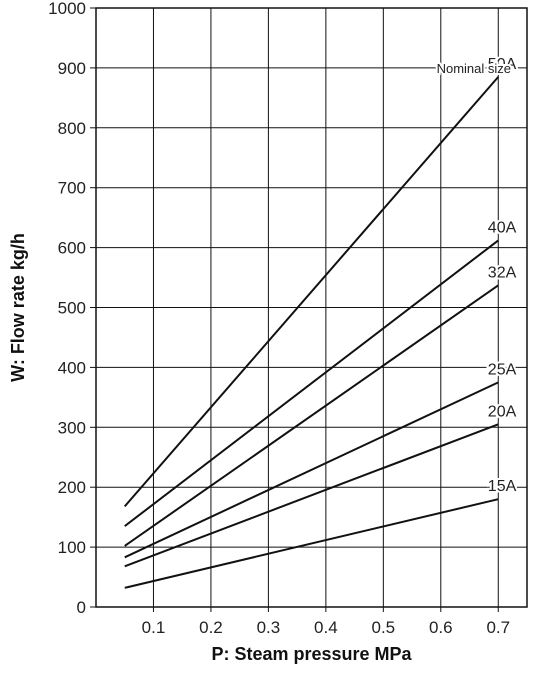  What do you see at coordinates (502, 369) in the screenshot?
I see `series-label-25a: 25A` at bounding box center [502, 369].